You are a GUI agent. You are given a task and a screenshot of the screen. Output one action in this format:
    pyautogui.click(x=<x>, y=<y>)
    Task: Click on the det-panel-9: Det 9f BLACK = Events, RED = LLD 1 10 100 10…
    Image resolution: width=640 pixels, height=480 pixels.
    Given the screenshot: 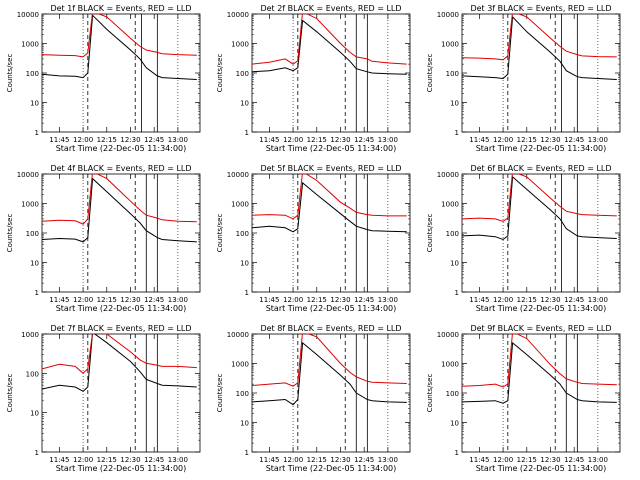 What is the action you would take?
    pyautogui.click(x=523, y=398)
    